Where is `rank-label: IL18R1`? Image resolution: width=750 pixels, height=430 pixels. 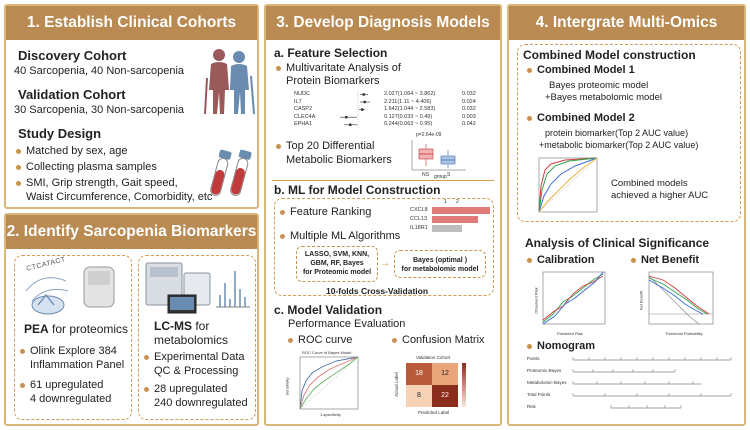
rank-label: IL18R1 is located at coordinates (419, 228).